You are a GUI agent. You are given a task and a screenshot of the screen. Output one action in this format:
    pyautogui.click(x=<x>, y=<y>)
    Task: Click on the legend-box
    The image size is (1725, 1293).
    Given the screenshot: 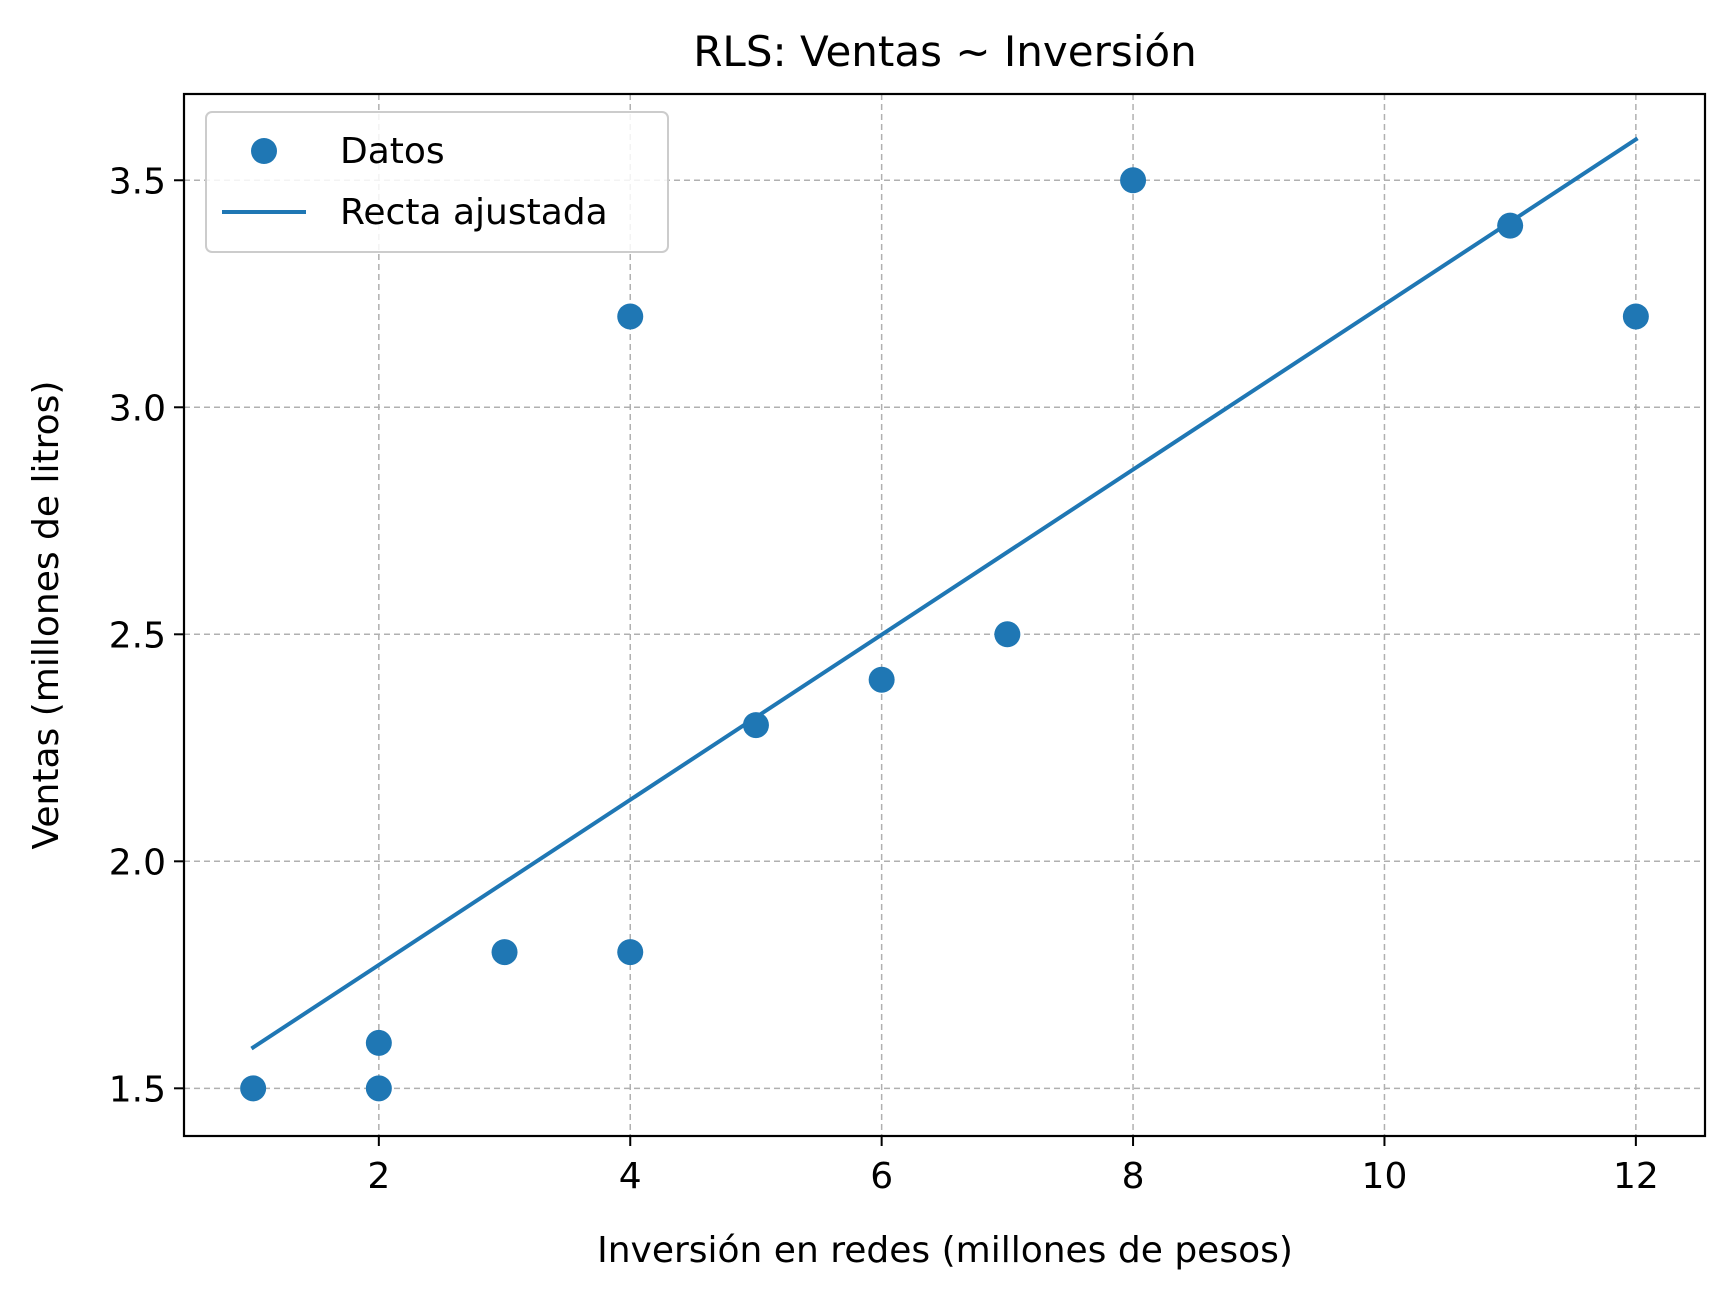 What is the action you would take?
    pyautogui.click(x=437, y=182)
    